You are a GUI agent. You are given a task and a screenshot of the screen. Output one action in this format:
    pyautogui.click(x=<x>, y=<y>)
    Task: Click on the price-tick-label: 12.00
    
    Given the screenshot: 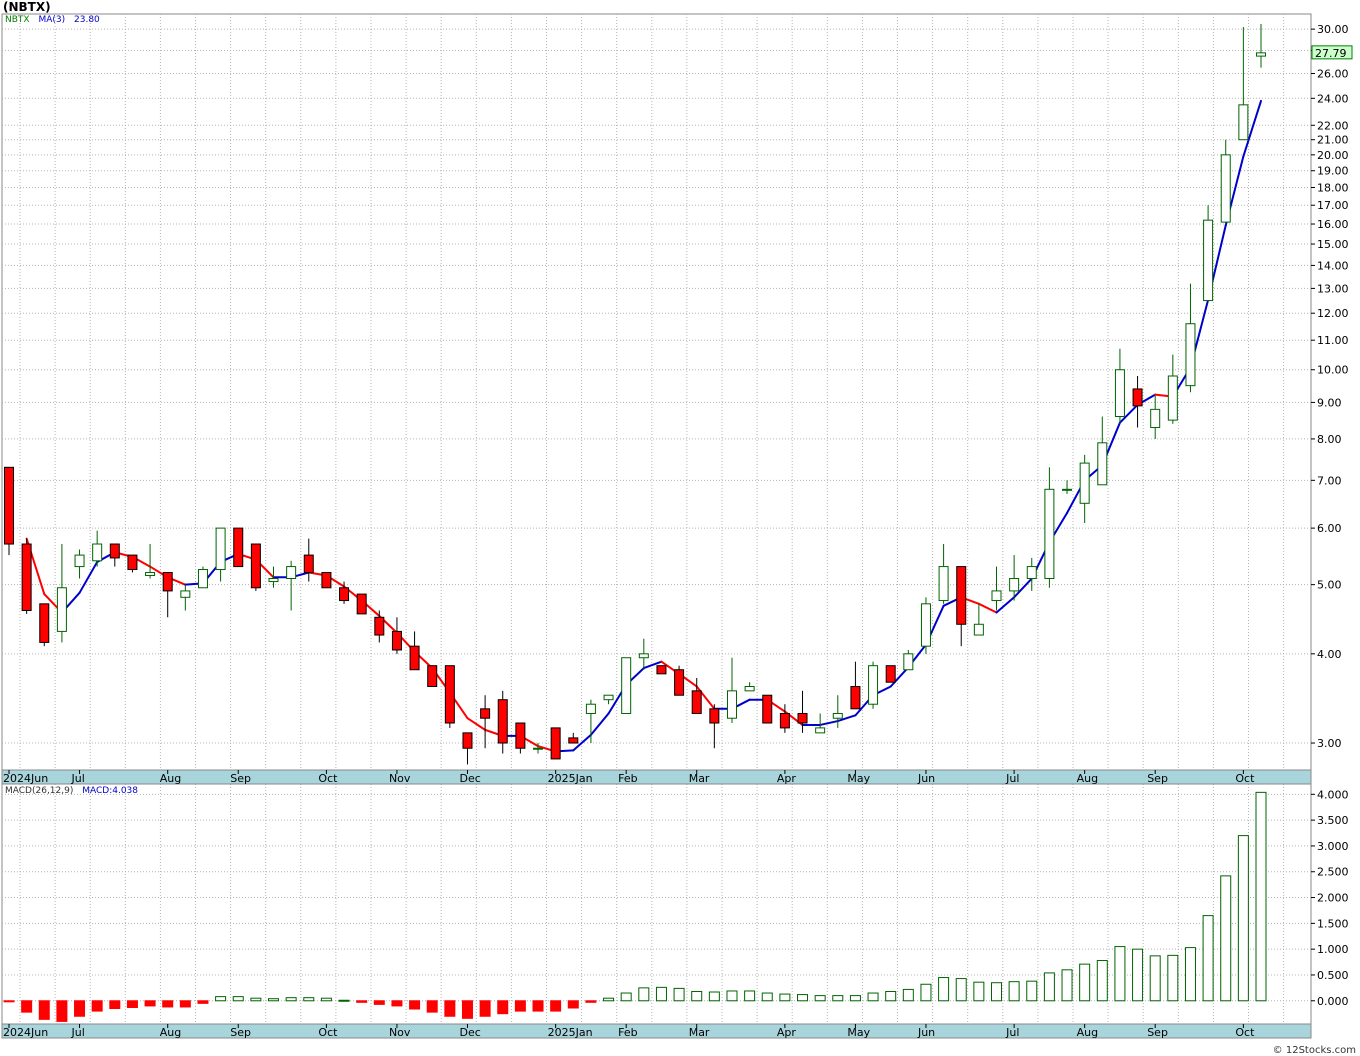 What is the action you would take?
    pyautogui.click(x=1333, y=313)
    